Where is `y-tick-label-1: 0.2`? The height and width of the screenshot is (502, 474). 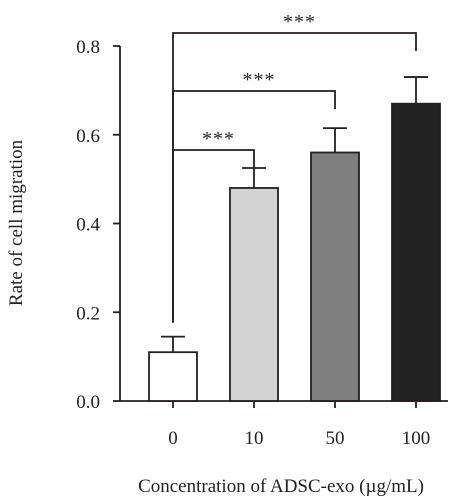
y-tick-label-1: 0.2 is located at coordinates (88, 313).